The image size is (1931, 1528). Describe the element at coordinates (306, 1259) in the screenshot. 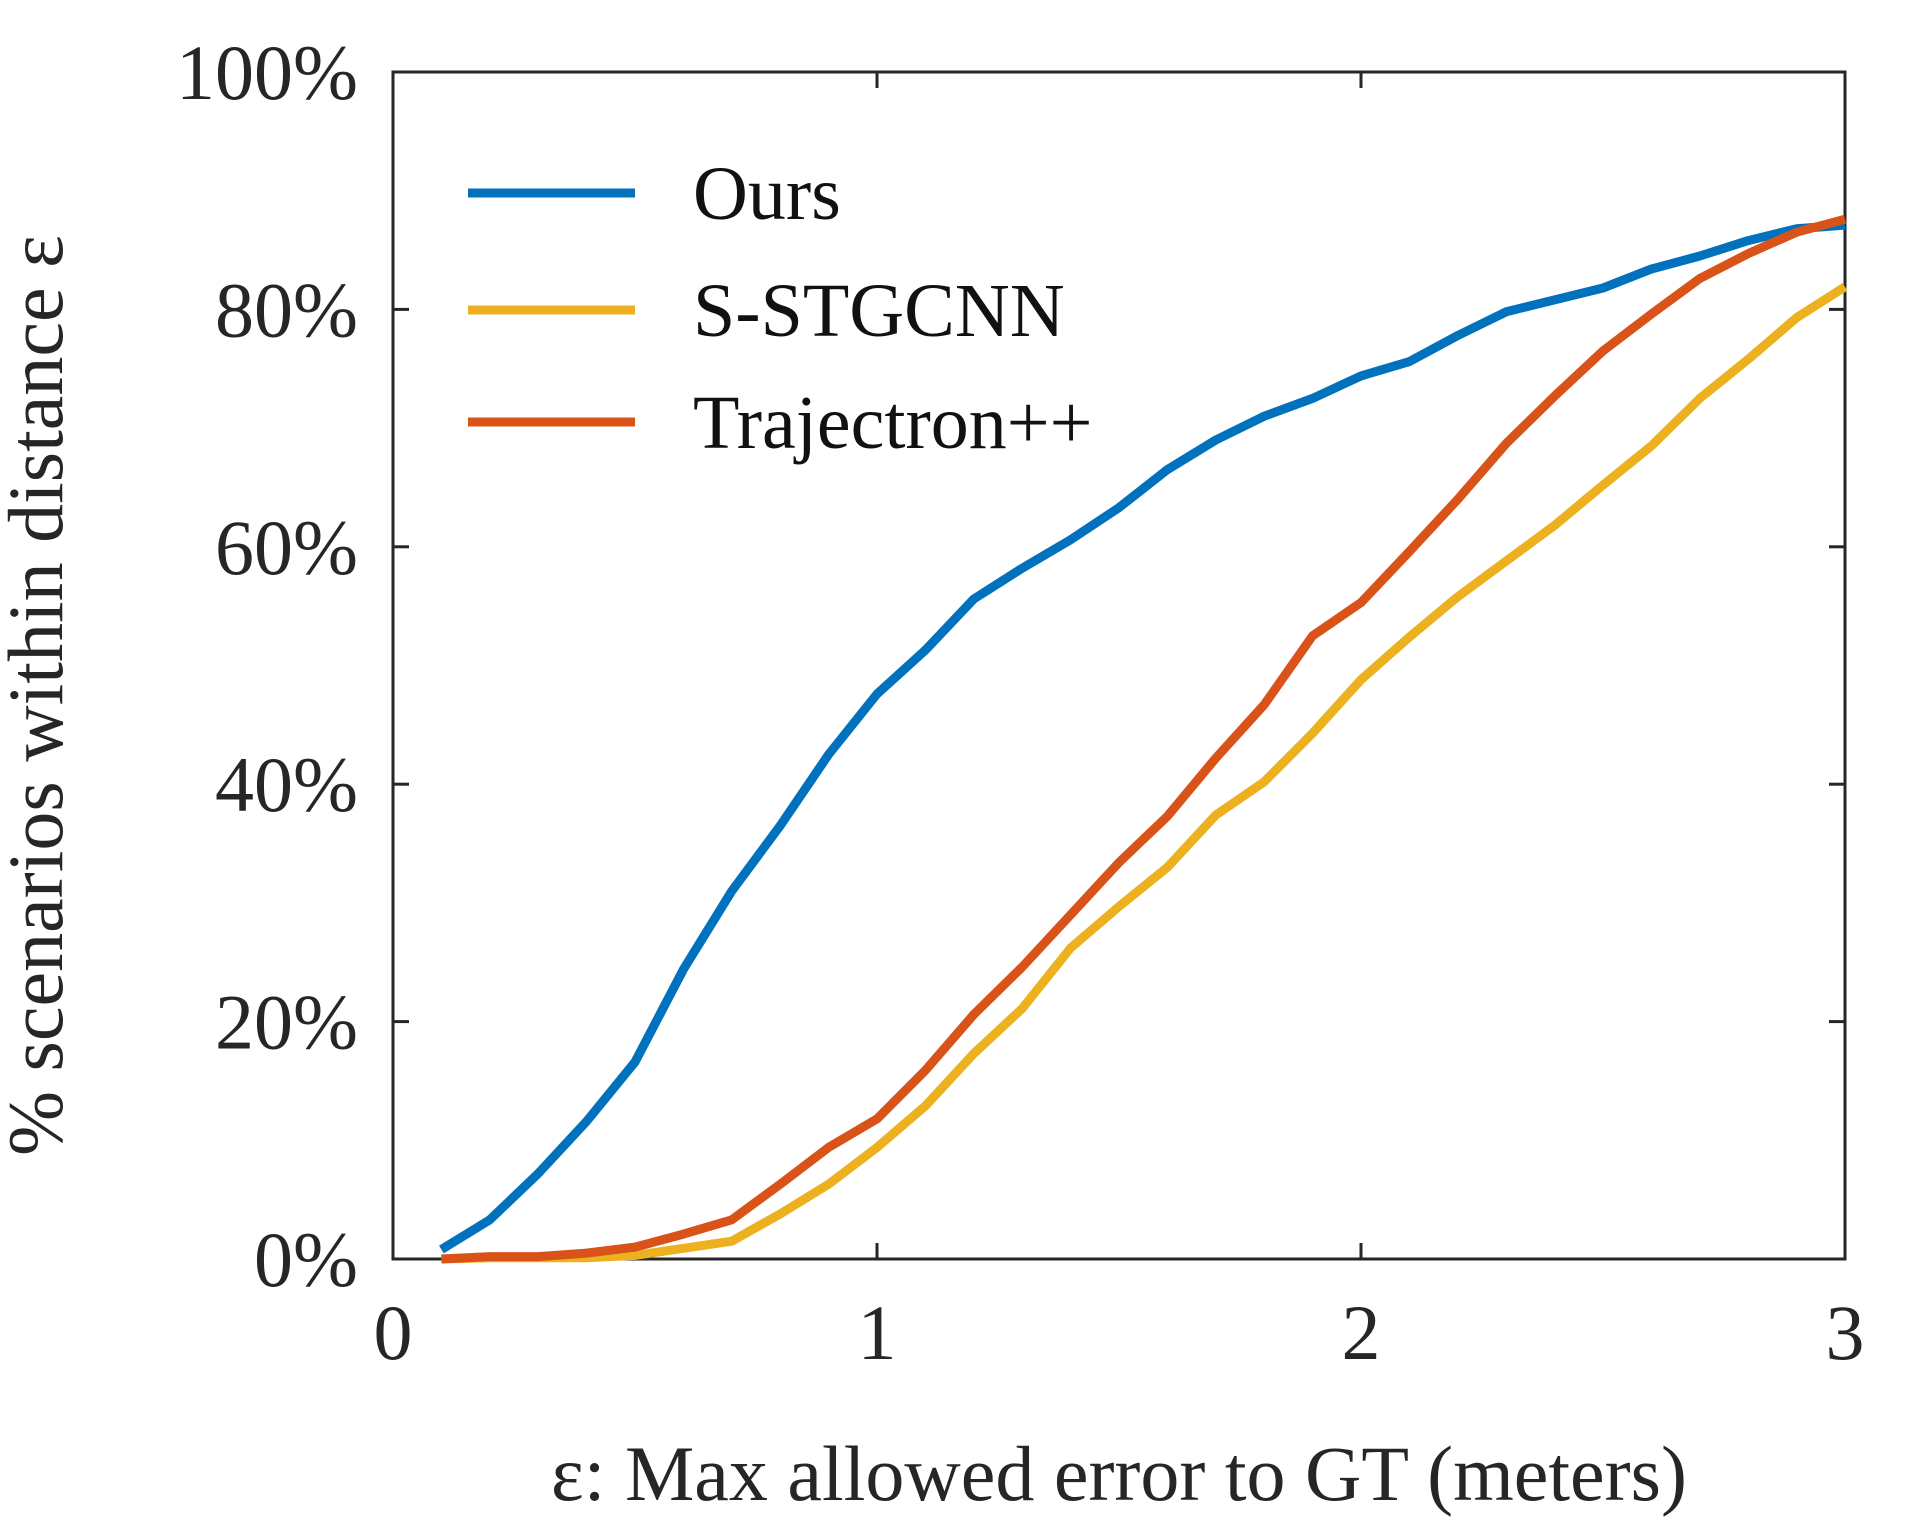

I see `y-tick-label: 0%` at that location.